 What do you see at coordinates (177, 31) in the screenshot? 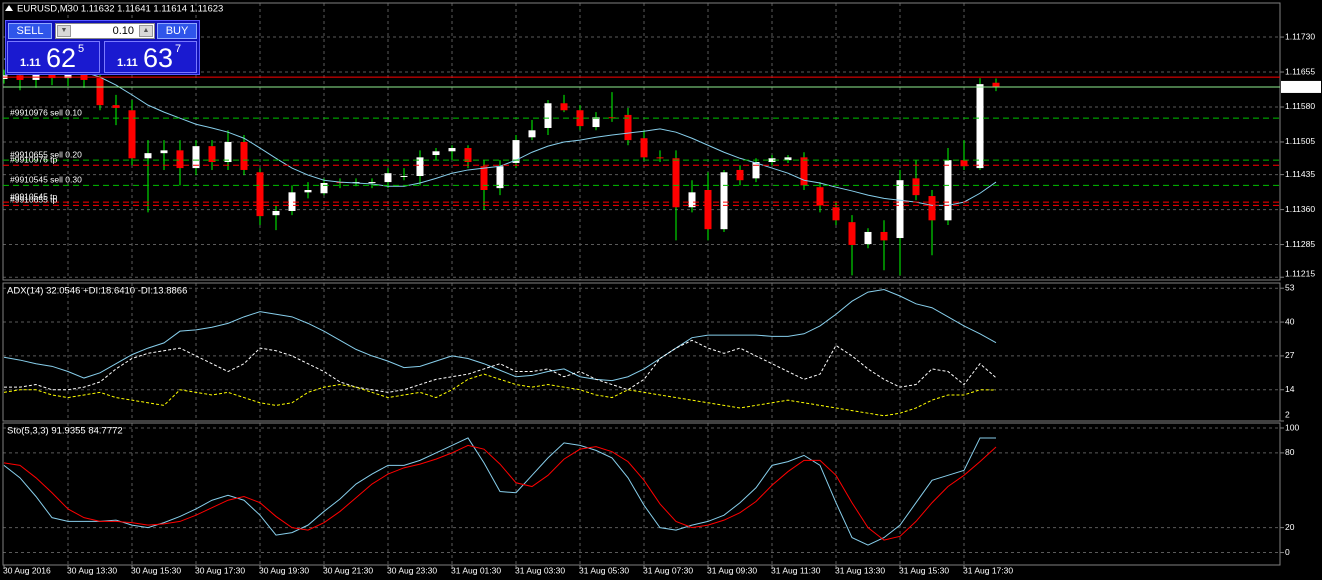
I see `buy-button: BUY` at bounding box center [177, 31].